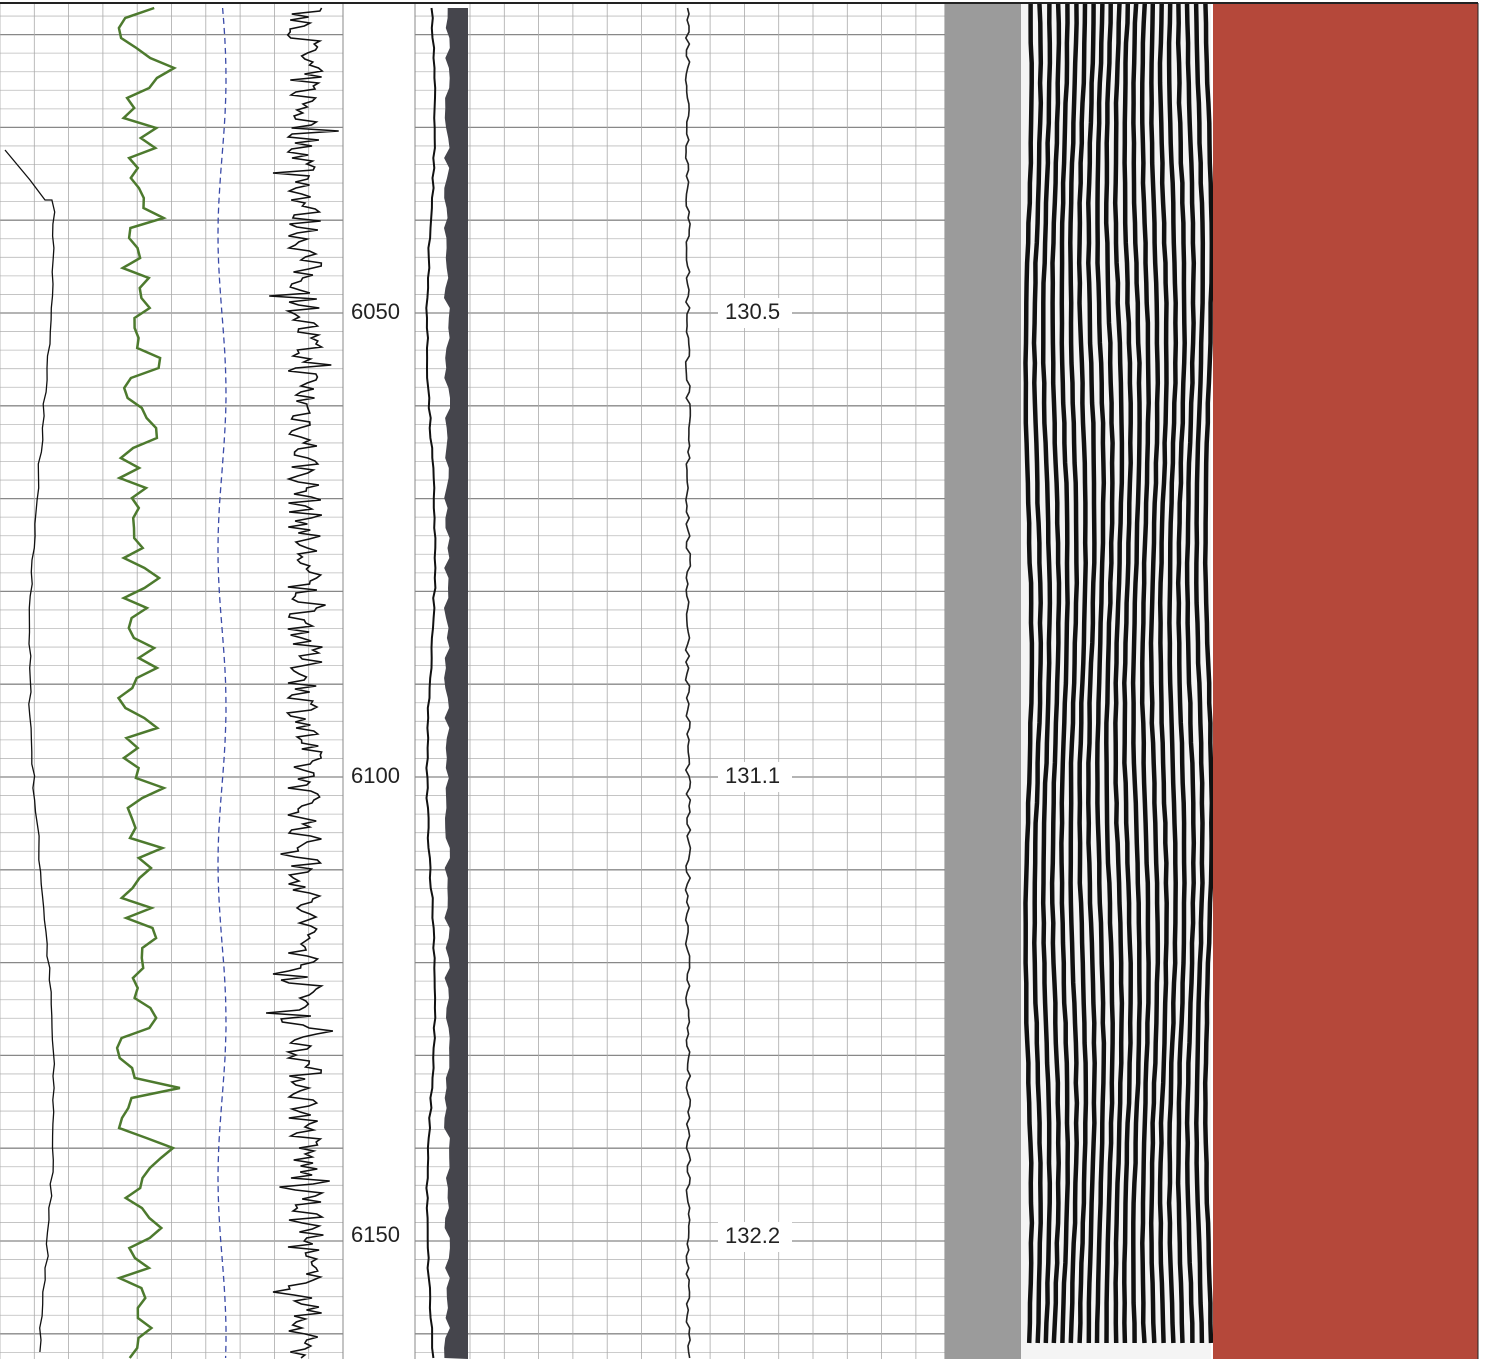  What do you see at coordinates (456, 683) in the screenshot?
I see `band` at bounding box center [456, 683].